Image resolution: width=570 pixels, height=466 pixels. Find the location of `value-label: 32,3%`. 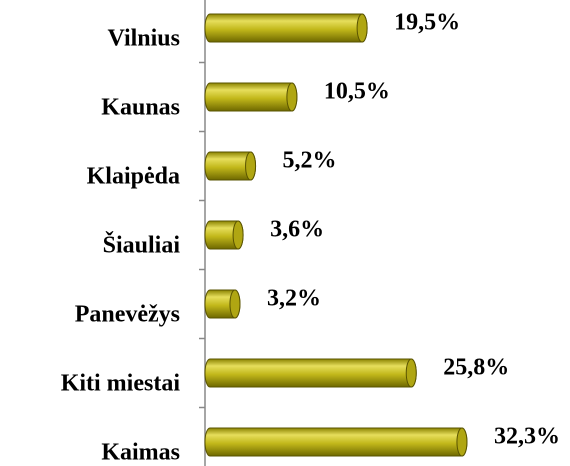

value-label: 32,3% is located at coordinates (527, 437).